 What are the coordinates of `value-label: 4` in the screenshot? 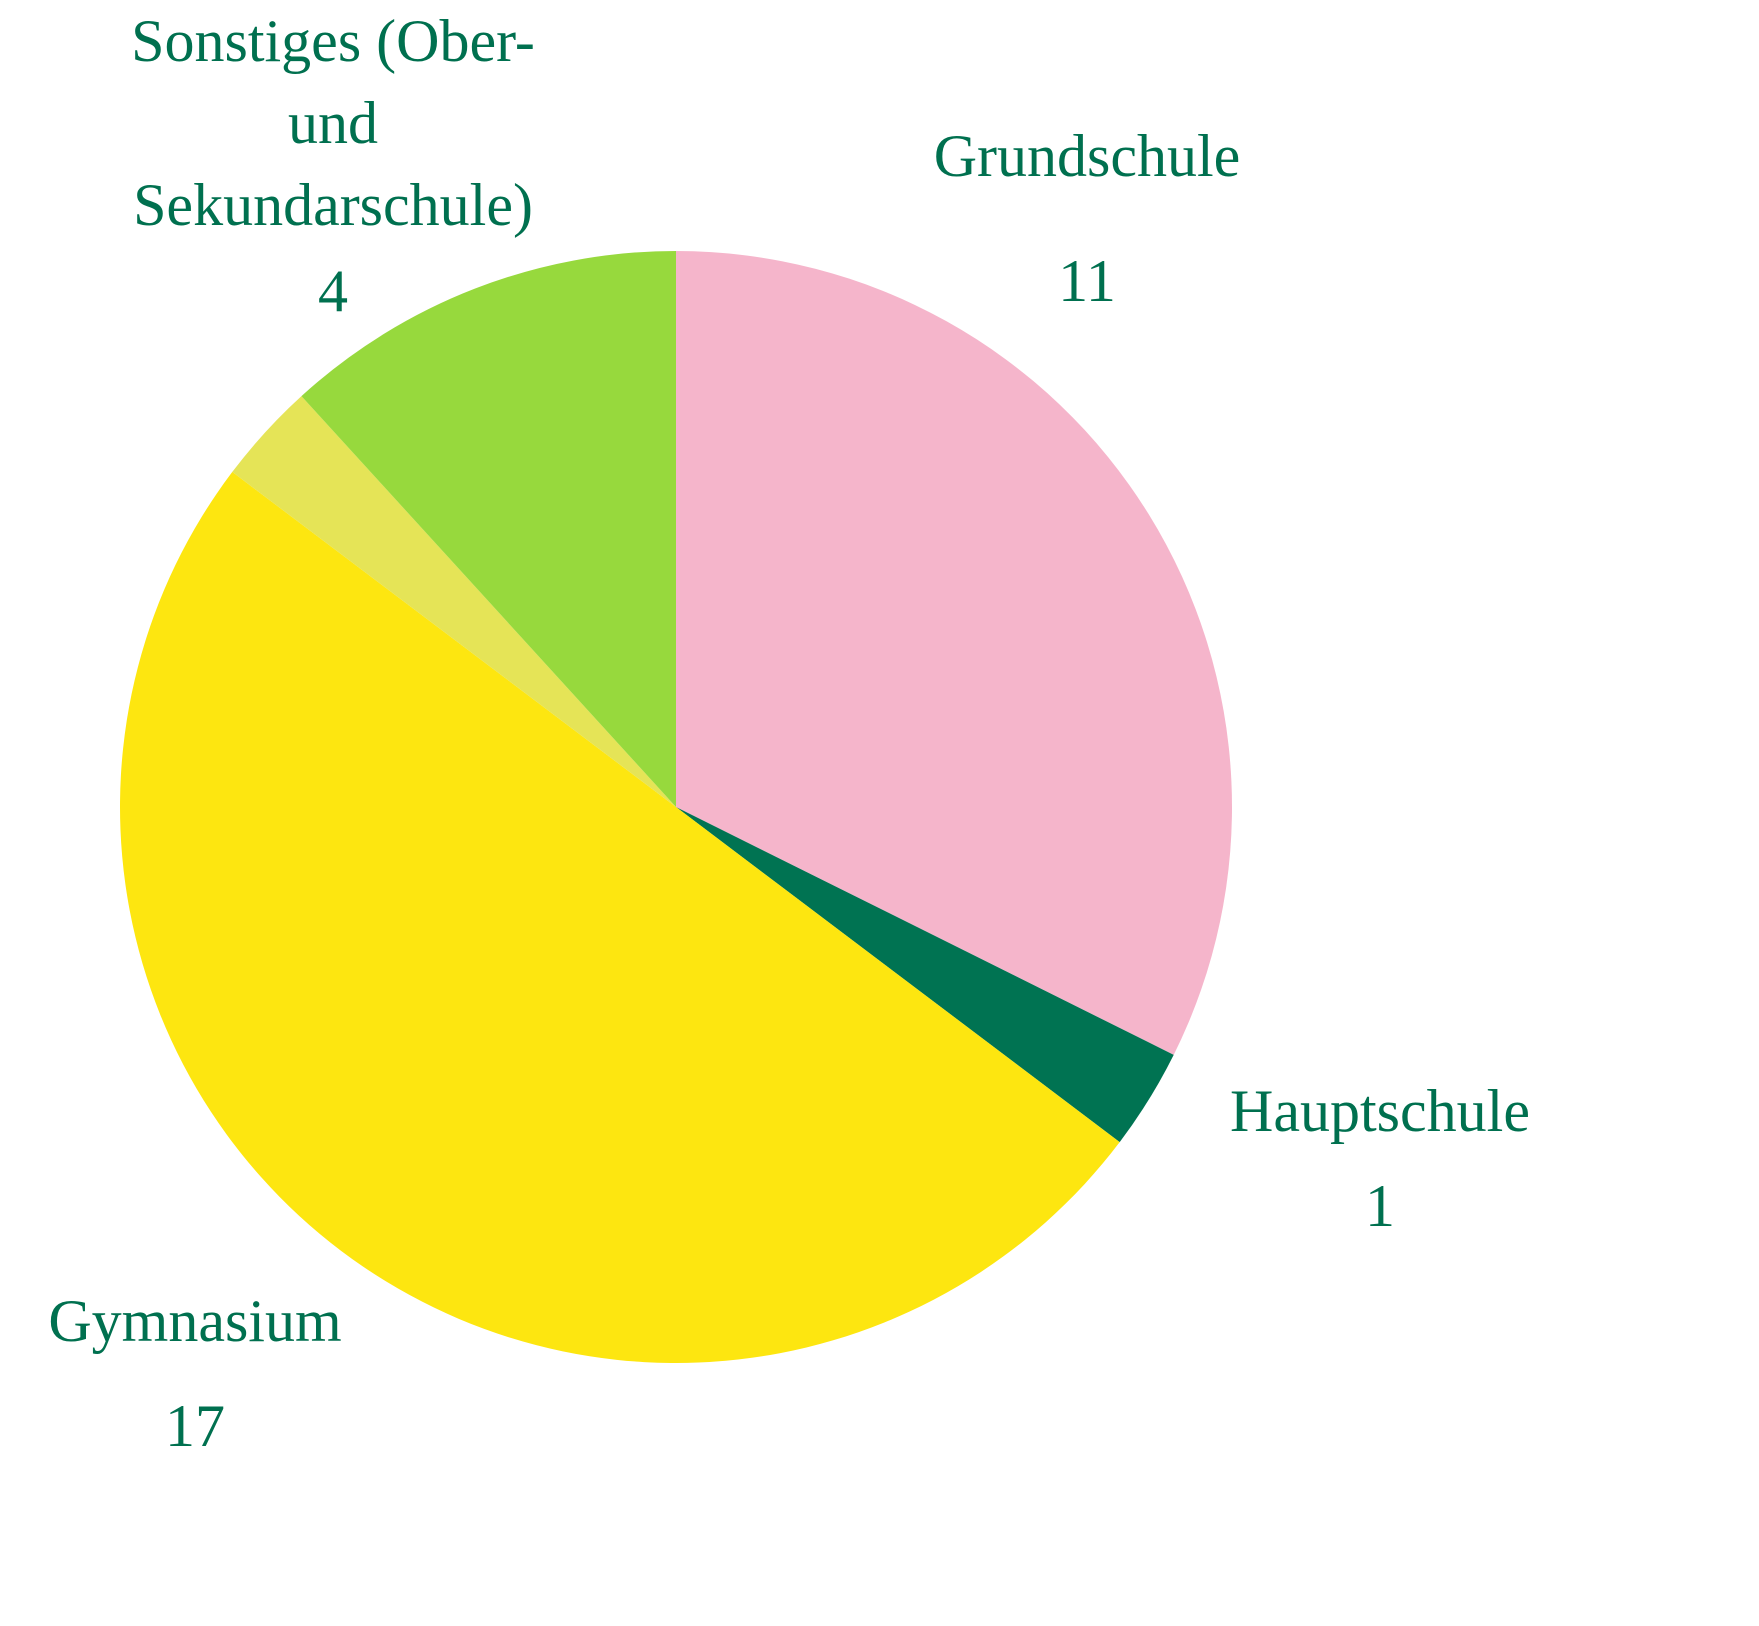 It's located at (333, 291).